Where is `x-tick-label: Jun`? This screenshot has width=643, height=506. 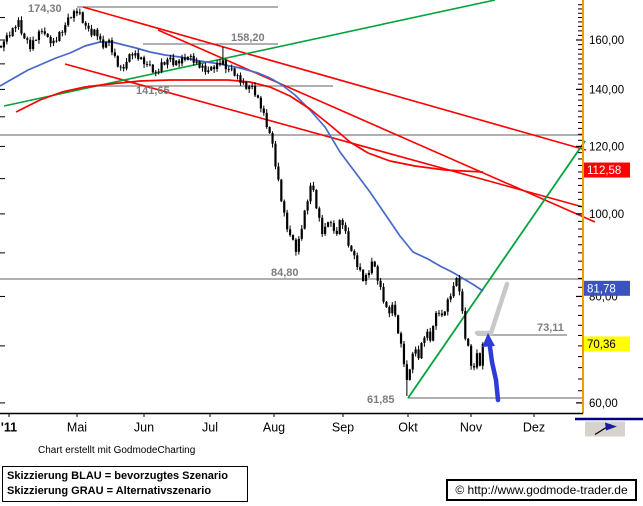 x-tick-label: Jun is located at coordinates (144, 428).